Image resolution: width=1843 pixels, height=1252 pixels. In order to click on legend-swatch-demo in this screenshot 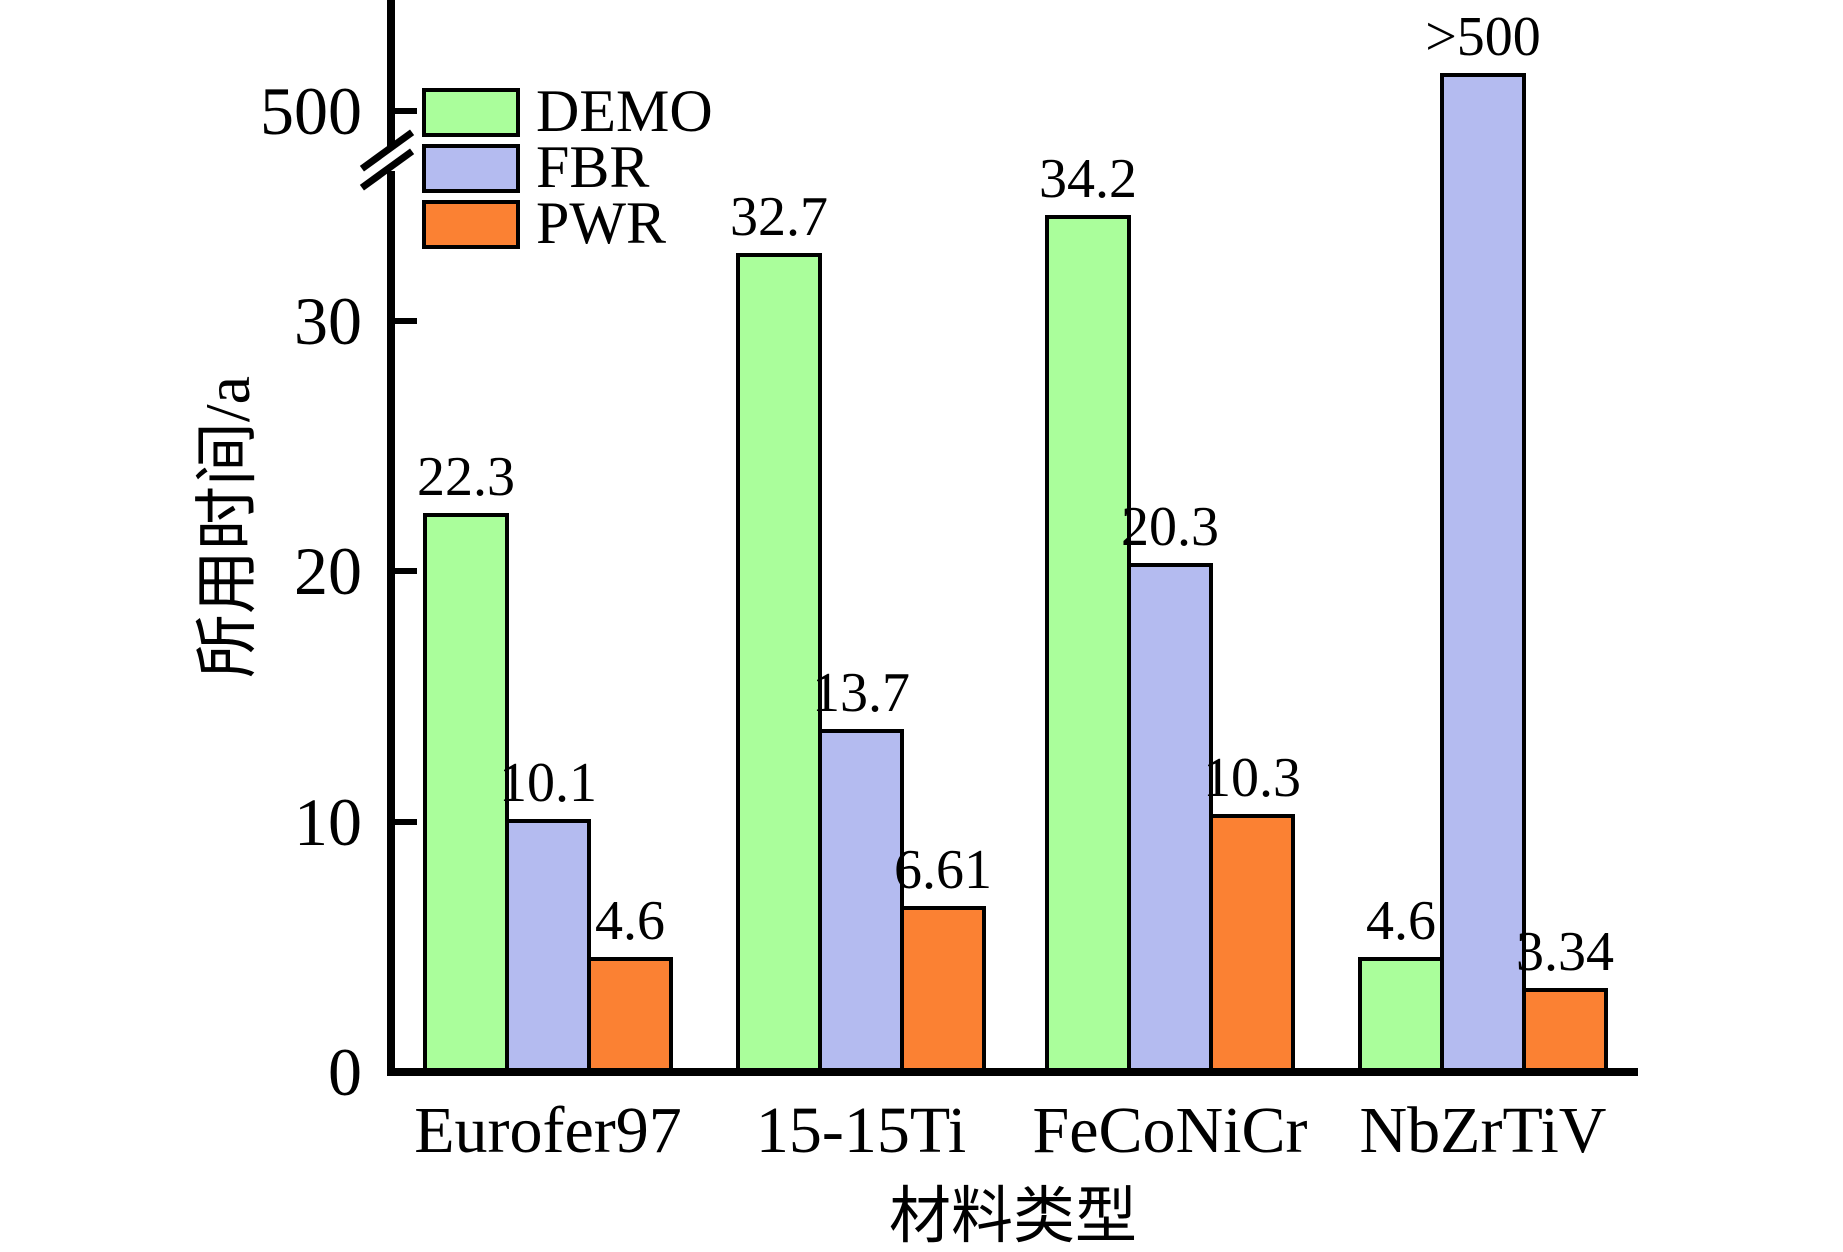, I will do `click(471, 112)`.